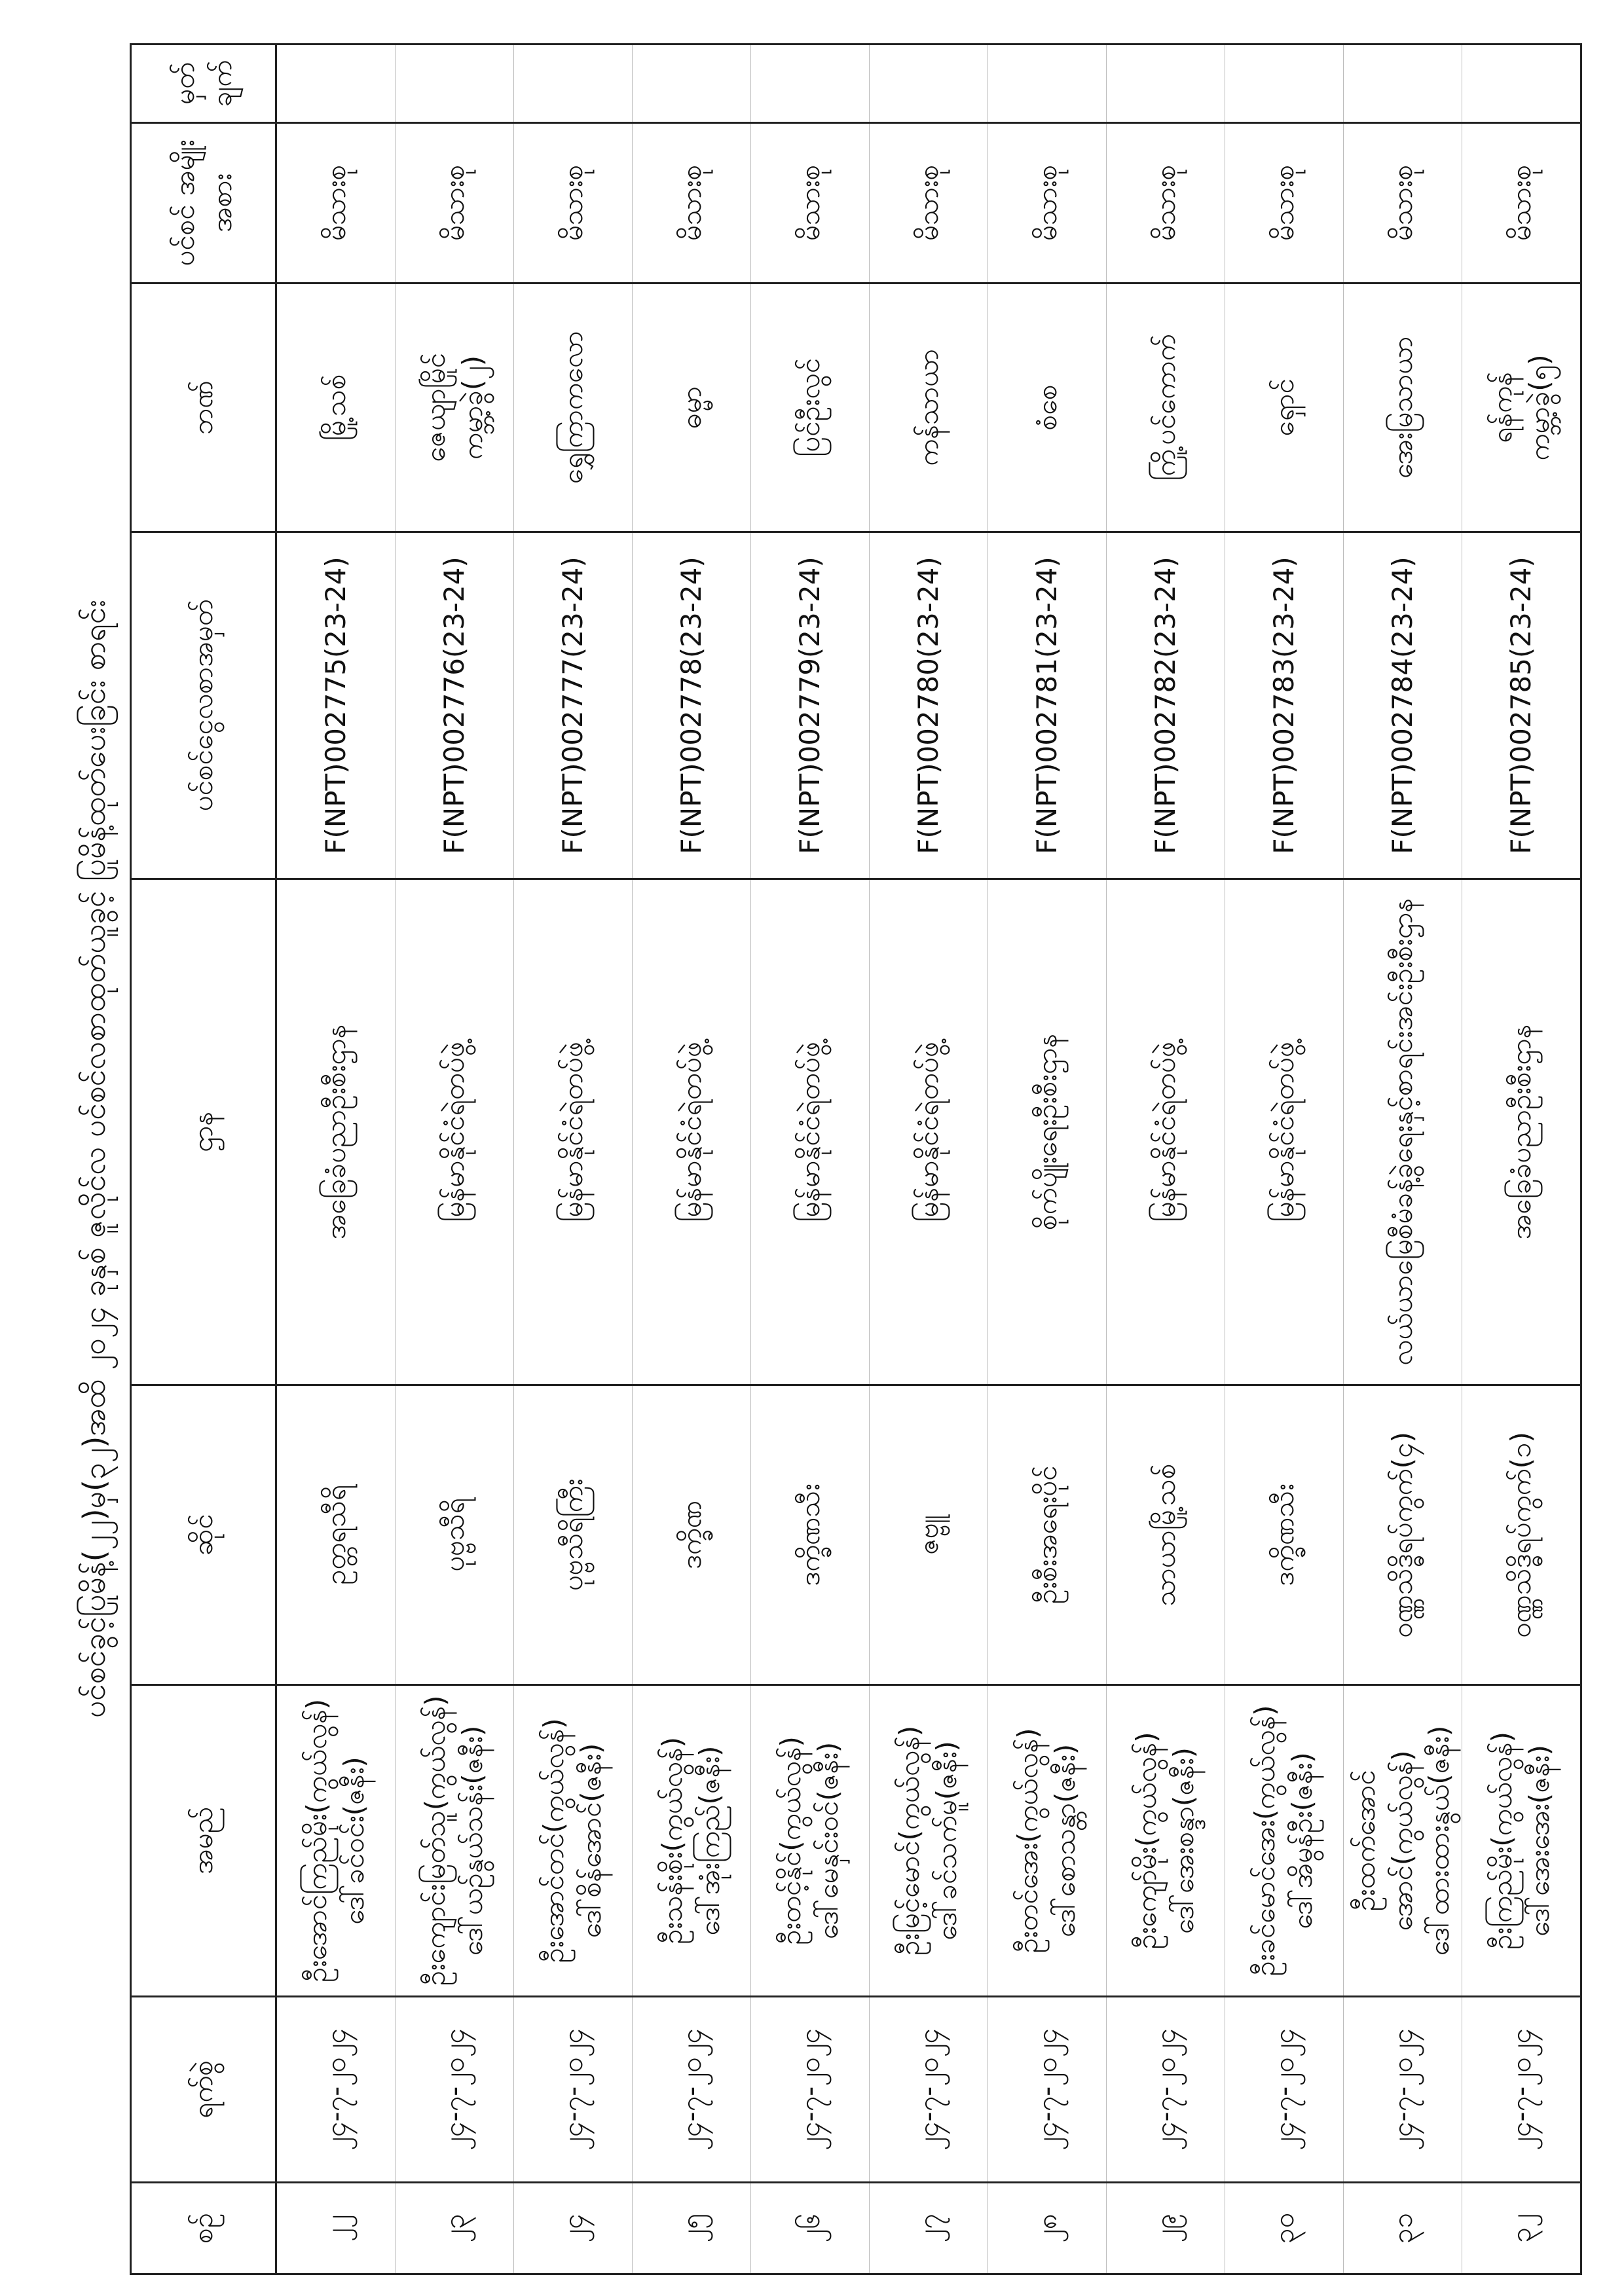 The image size is (1624, 2296). What do you see at coordinates (572, 1535) in the screenshot?
I see `cell-area-text: ပုဗ္ဗသီရိကြီး` at bounding box center [572, 1535].